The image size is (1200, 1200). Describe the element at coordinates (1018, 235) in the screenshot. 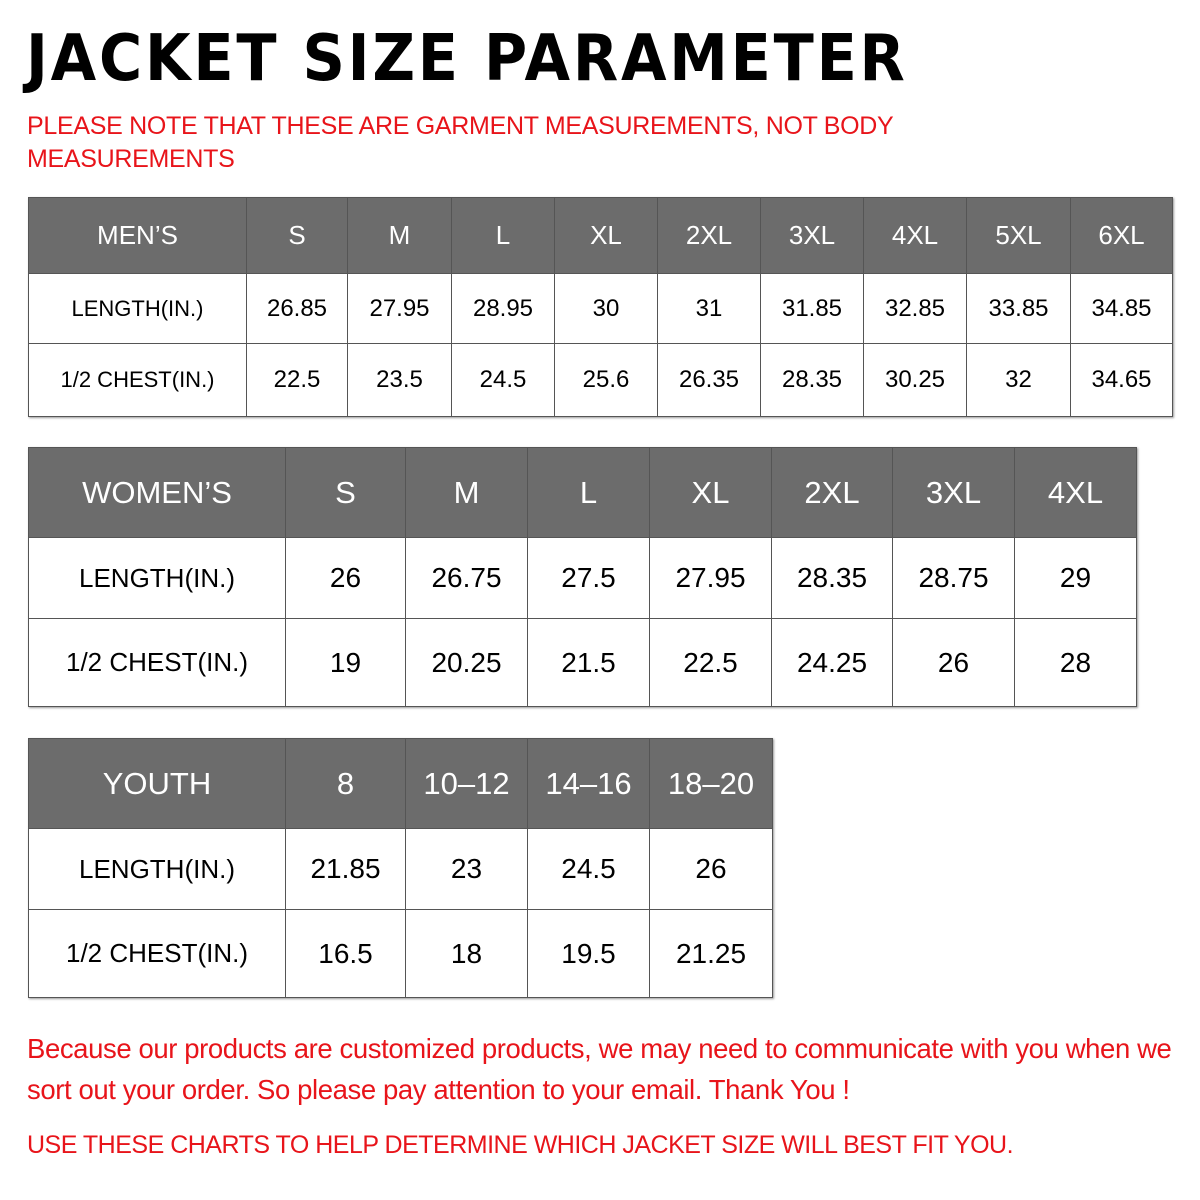

I see `size-header: 5XL` at that location.